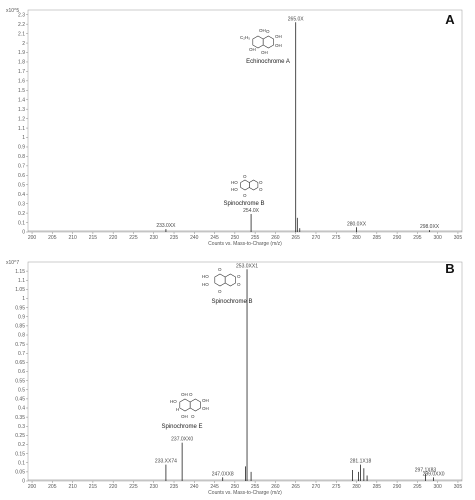 The width and height of the screenshot is (475, 500). What do you see at coordinates (189, 405) in the screenshot?
I see `spinochrome-e-structure: HO H OH OH OH O OH O` at bounding box center [189, 405].